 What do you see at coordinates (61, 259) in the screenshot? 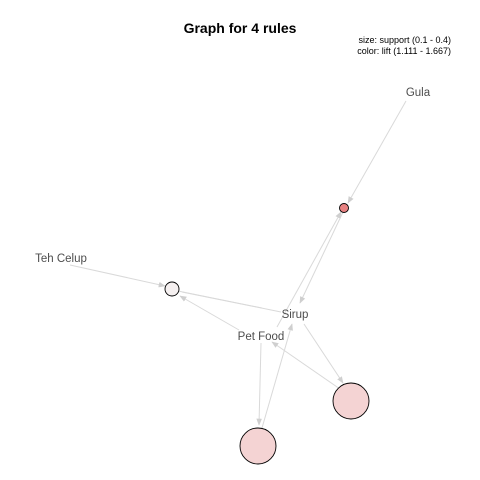
I see `item-label-teh-celup: Teh Celup` at bounding box center [61, 259].